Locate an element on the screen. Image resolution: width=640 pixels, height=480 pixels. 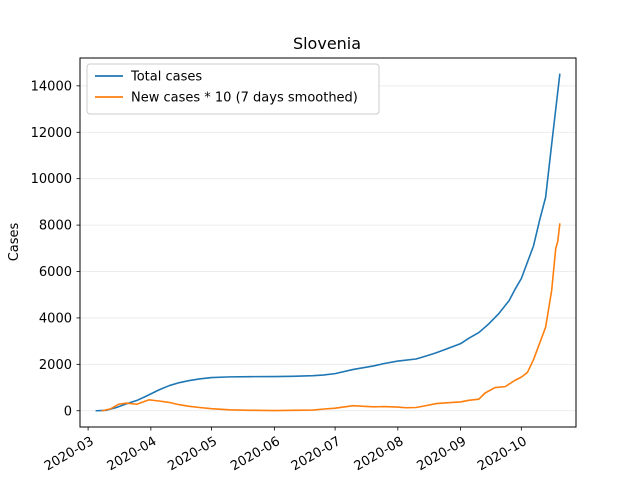
legend-box is located at coordinates (233, 89).